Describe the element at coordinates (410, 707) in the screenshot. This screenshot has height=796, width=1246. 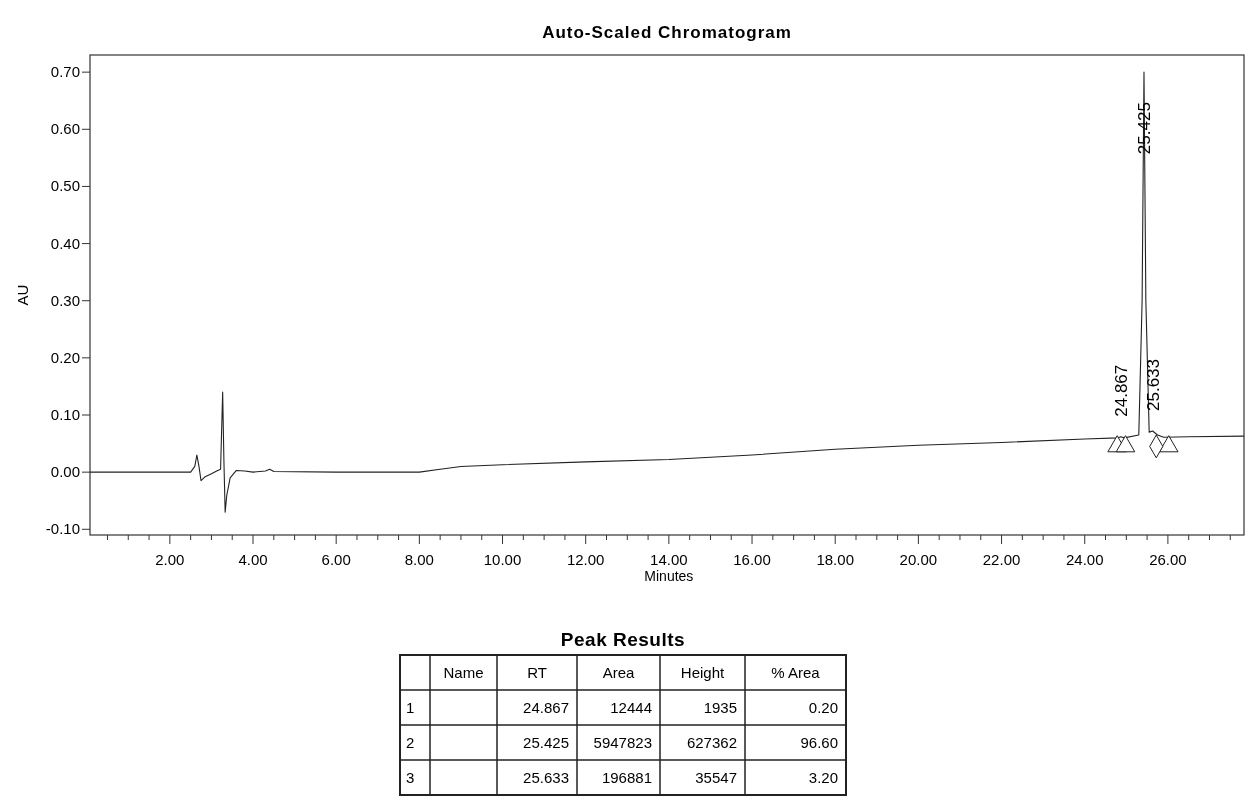
I see `text: 1` at that location.